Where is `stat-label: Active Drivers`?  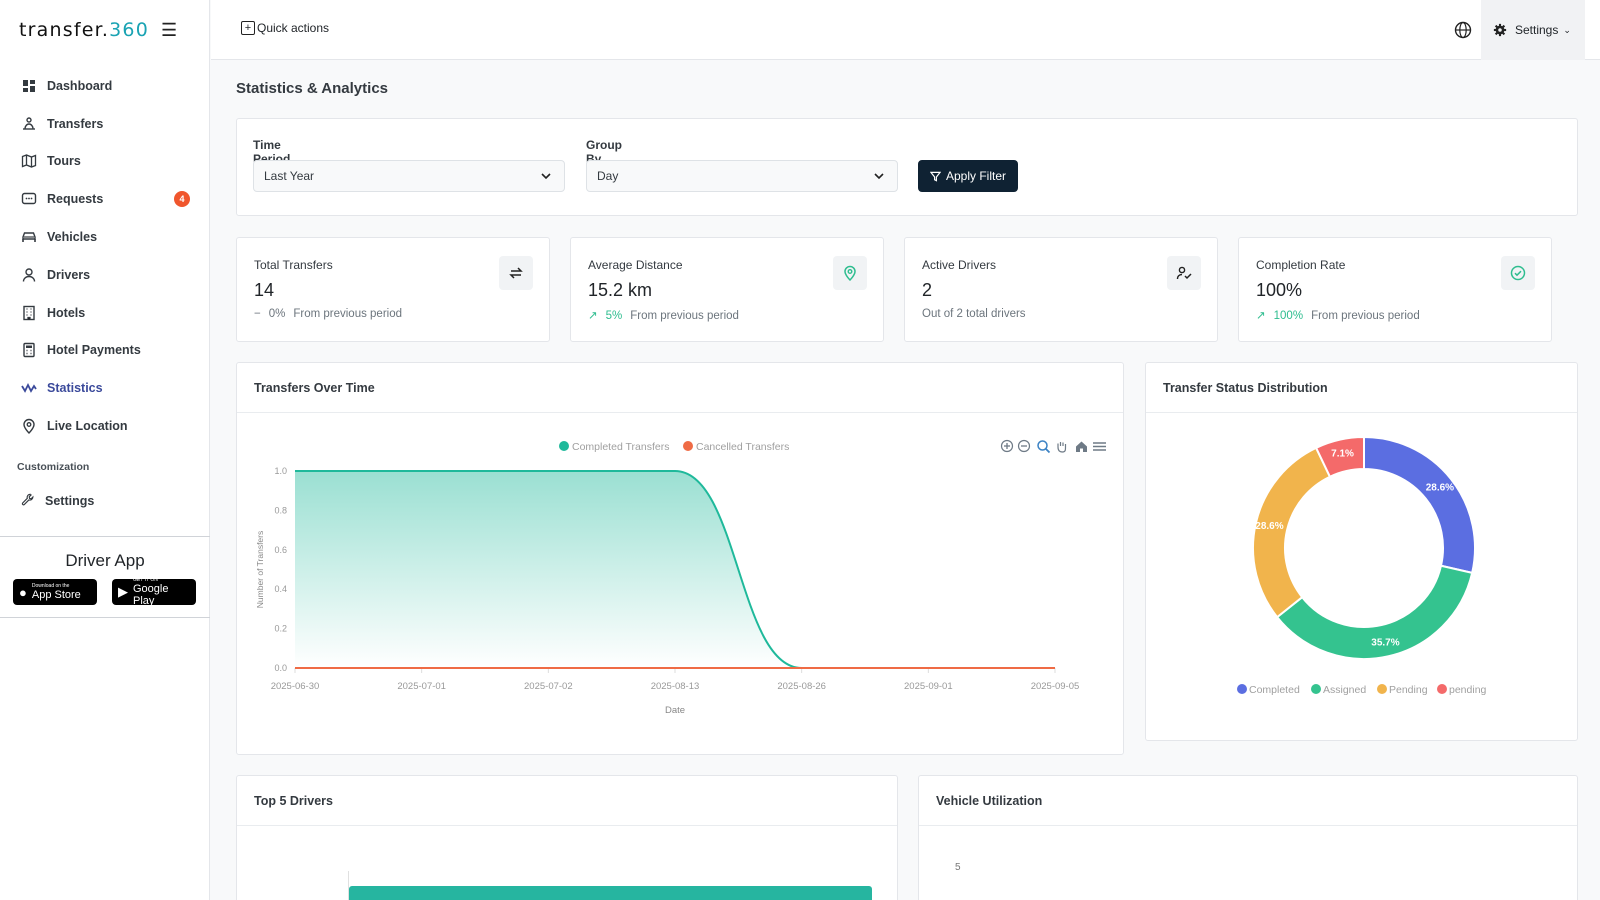
stat-label: Active Drivers is located at coordinates (959, 265).